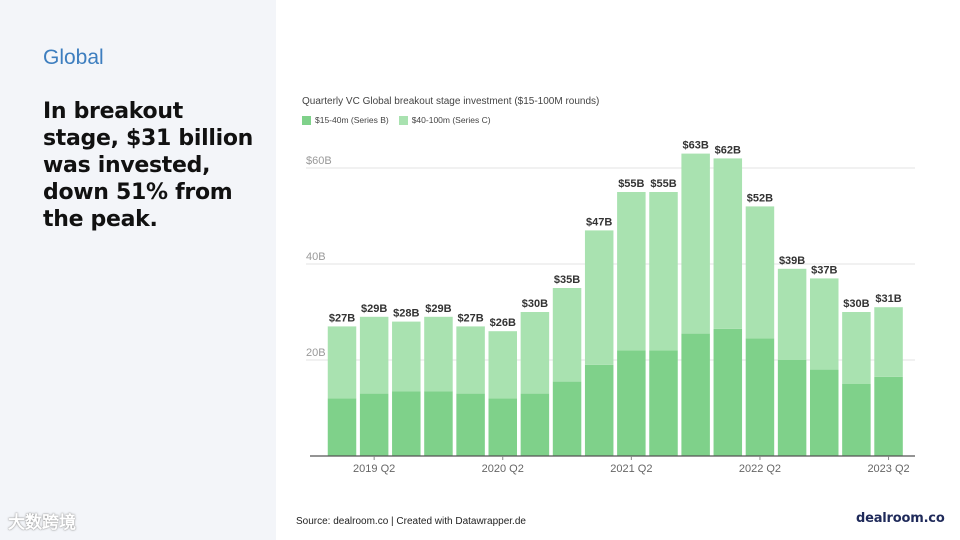 The image size is (960, 540). What do you see at coordinates (406, 314) in the screenshot?
I see `bar-total-label: $28B` at bounding box center [406, 314].